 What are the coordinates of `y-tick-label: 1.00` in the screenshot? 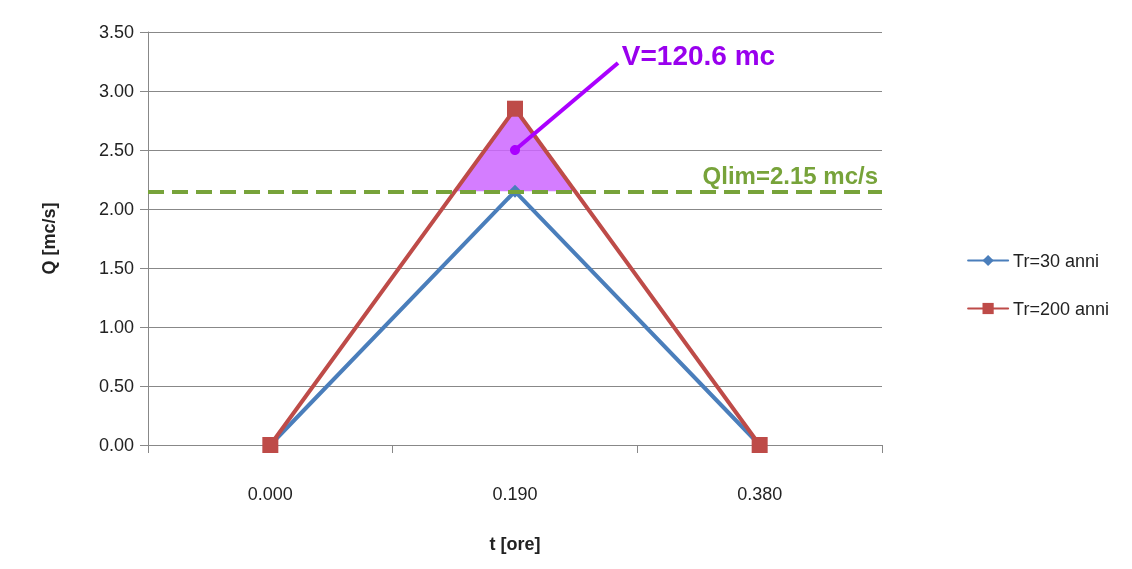 It's located at (116, 327).